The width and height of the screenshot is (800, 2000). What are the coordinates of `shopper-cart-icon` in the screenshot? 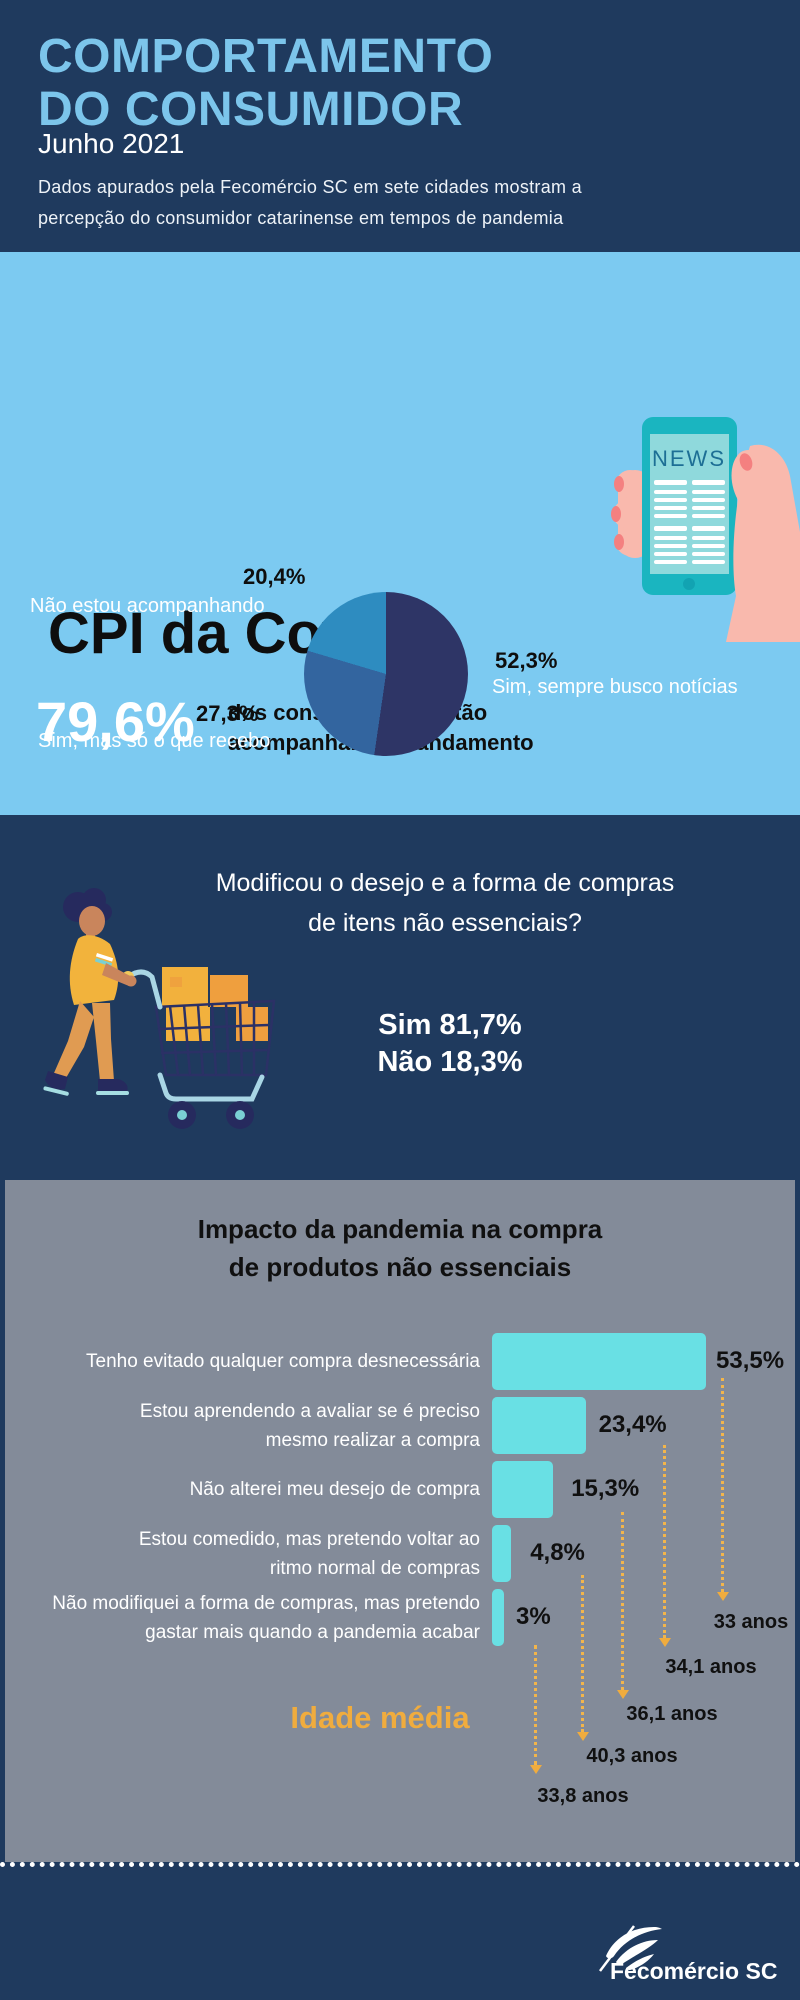 It's located at (159, 1008).